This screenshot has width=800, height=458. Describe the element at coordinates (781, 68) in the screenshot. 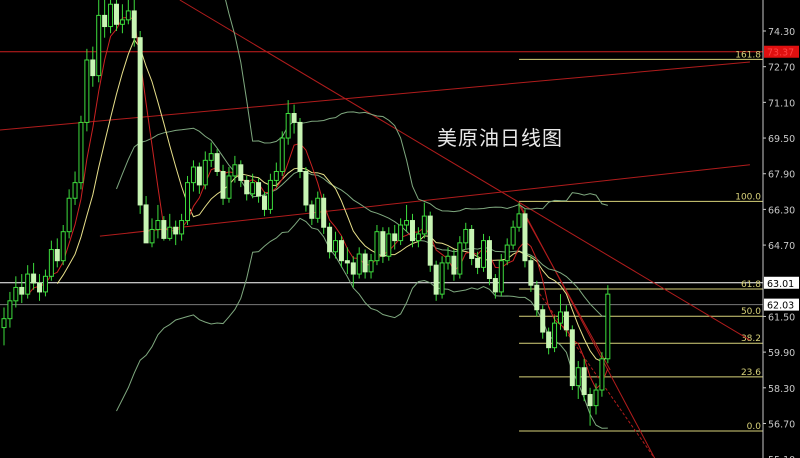

I see `price-tick-label: 72.70` at that location.